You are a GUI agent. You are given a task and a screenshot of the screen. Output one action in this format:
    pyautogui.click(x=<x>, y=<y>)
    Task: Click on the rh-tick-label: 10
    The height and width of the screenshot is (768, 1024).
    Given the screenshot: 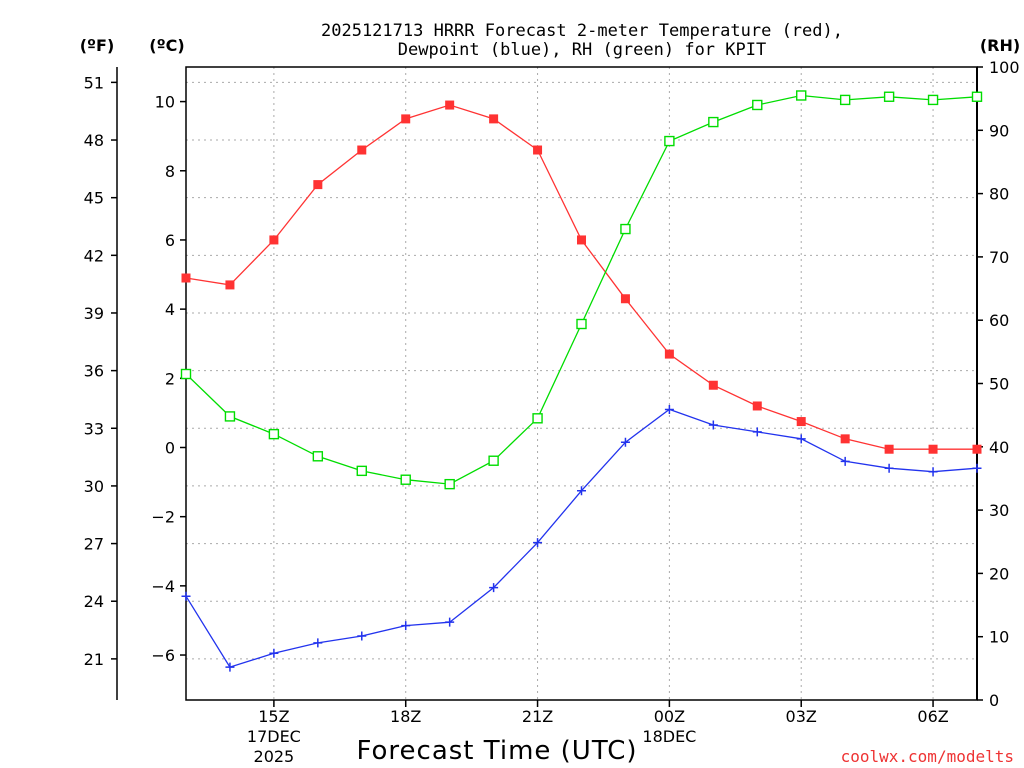 What is the action you would take?
    pyautogui.click(x=999, y=637)
    